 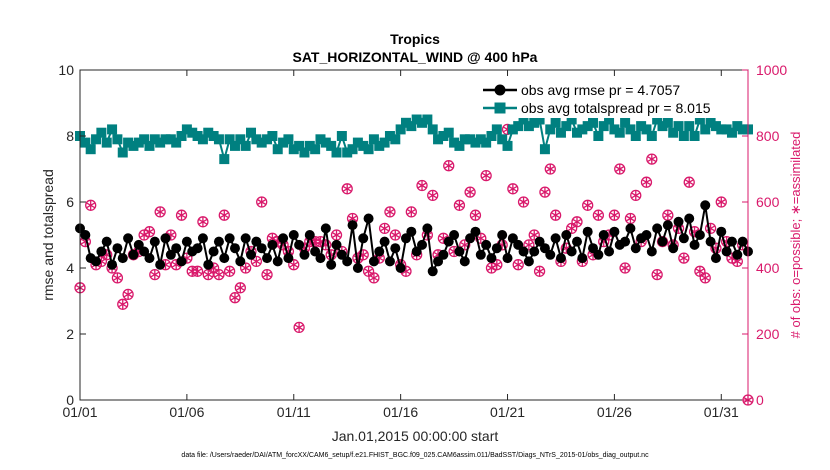 What do you see at coordinates (70, 268) in the screenshot?
I see `y-tick-label-left: 4` at bounding box center [70, 268].